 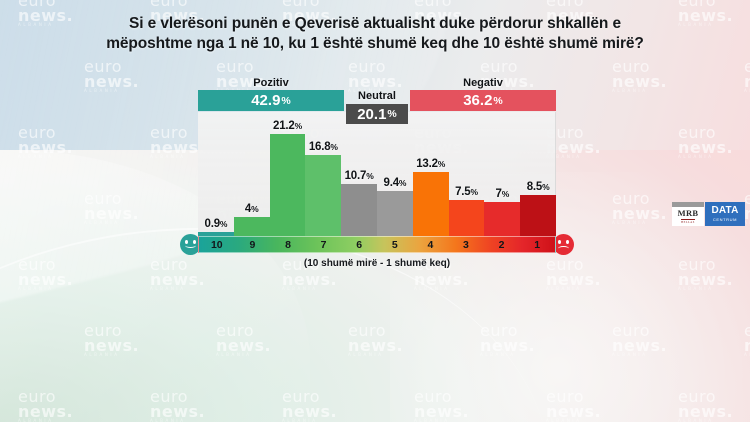 What do you see at coordinates (377, 263) in the screenshot?
I see `scale-note: (10 shumë mirë - 1 shumë keq)` at bounding box center [377, 263].